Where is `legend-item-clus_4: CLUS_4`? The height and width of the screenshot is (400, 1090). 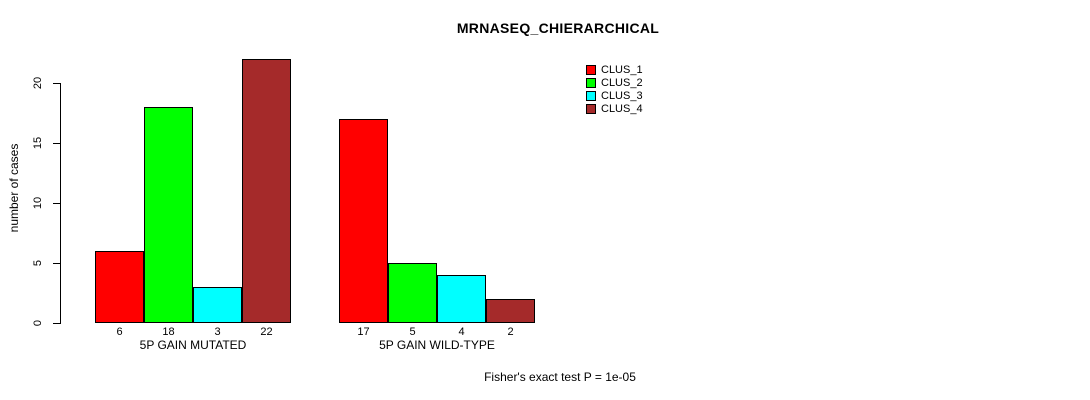
legend-item-clus_4: CLUS_4 is located at coordinates (614, 109).